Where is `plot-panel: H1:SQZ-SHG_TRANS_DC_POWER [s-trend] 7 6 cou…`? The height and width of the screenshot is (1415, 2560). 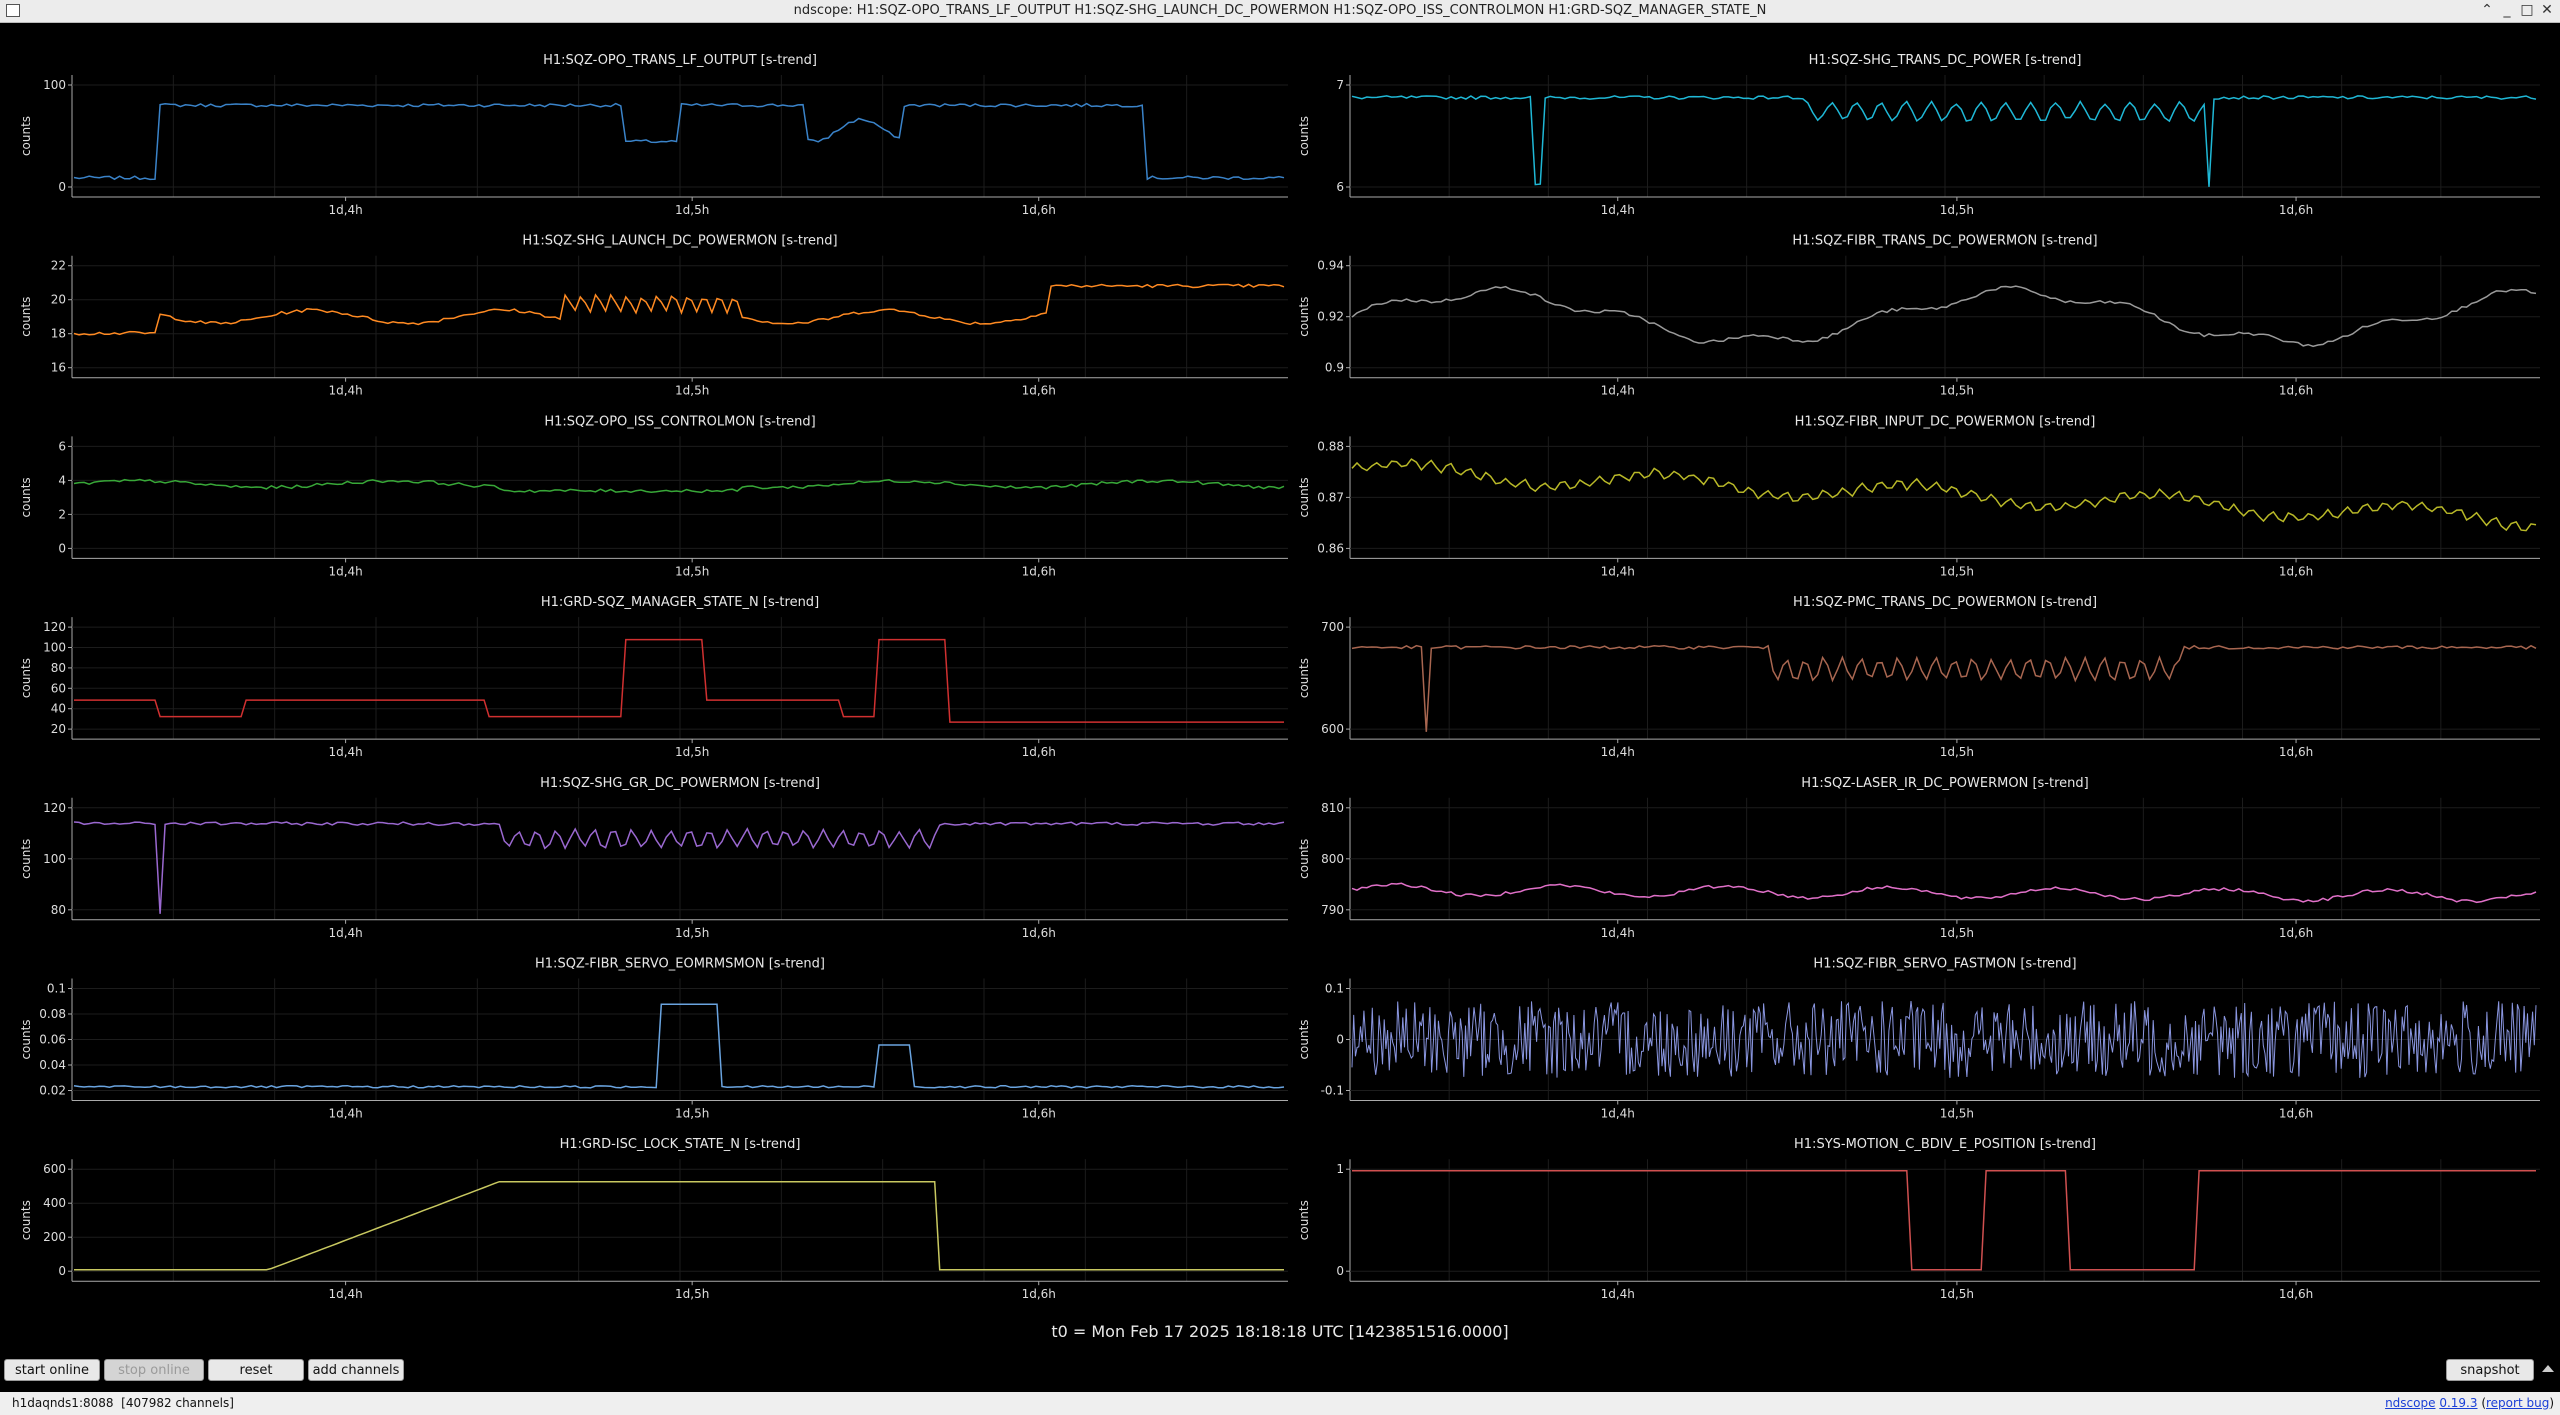 plot-panel: H1:SQZ-SHG_TRANS_DC_POWER [s-trend] 7 6 cou… is located at coordinates (1918, 135).